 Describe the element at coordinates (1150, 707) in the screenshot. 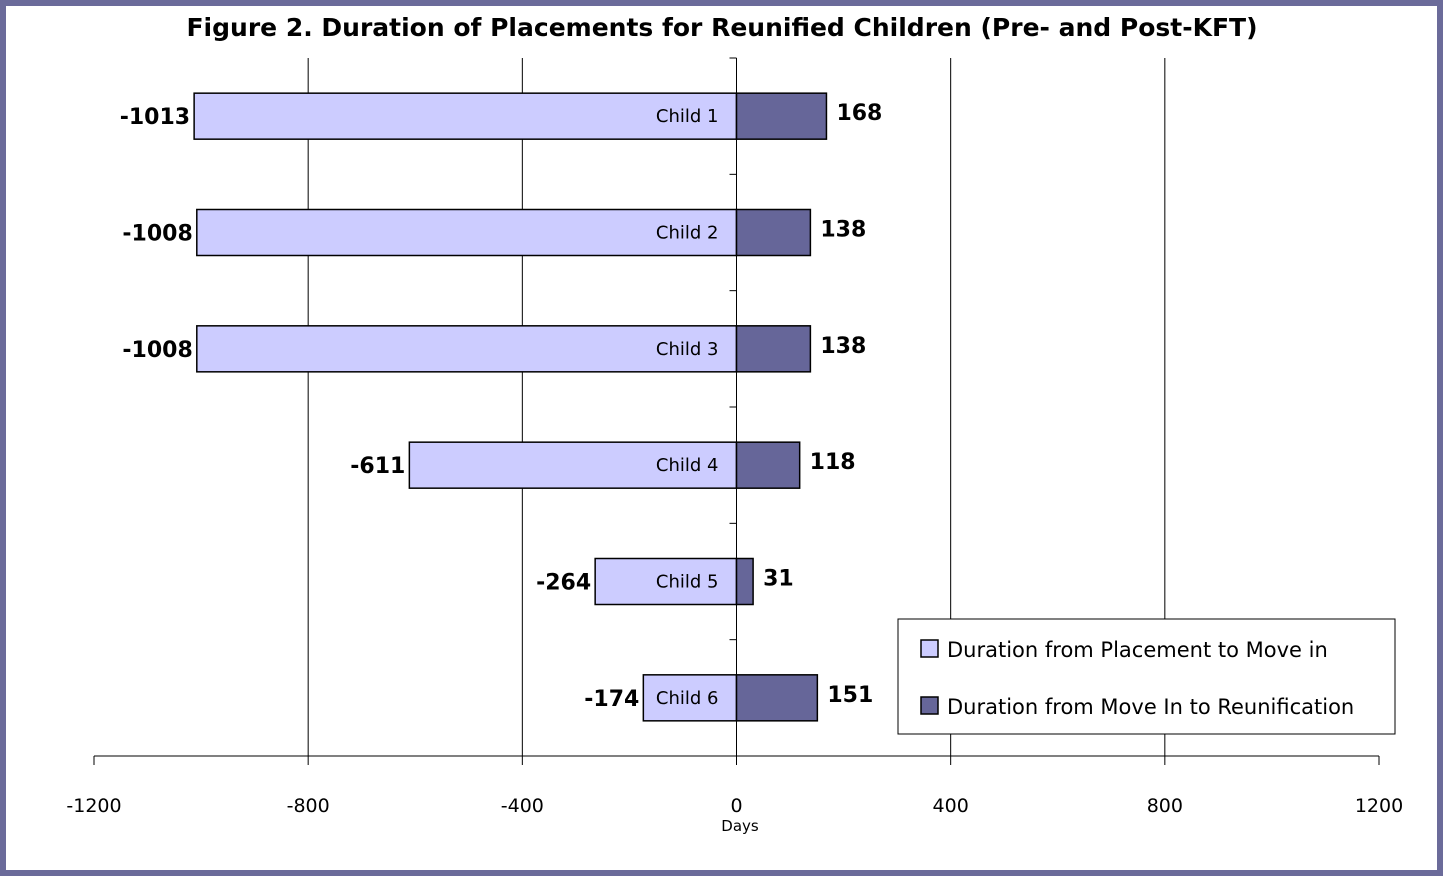

I see `legend-label-move-in-to-reunification: Duration from Move In to Reunification` at that location.